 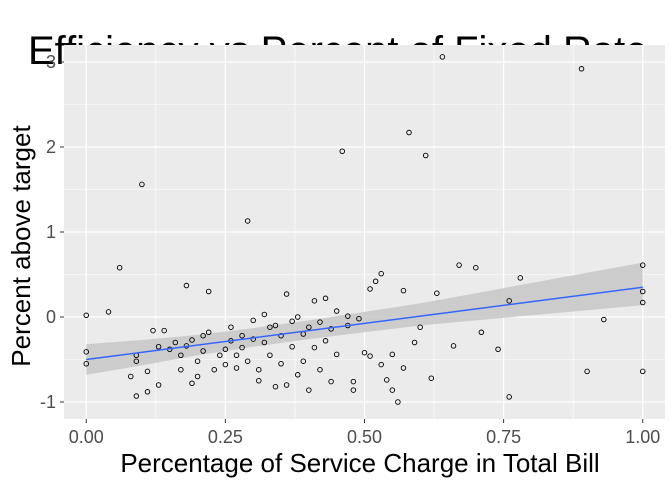 I want to click on trend-line, so click(x=364, y=323).